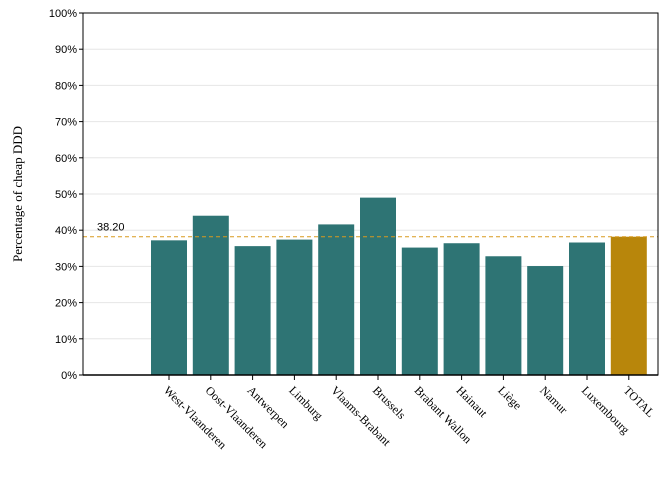 This screenshot has width=672, height=480. Describe the element at coordinates (111, 228) in the screenshot. I see `reference-line-label: 38.20` at that location.